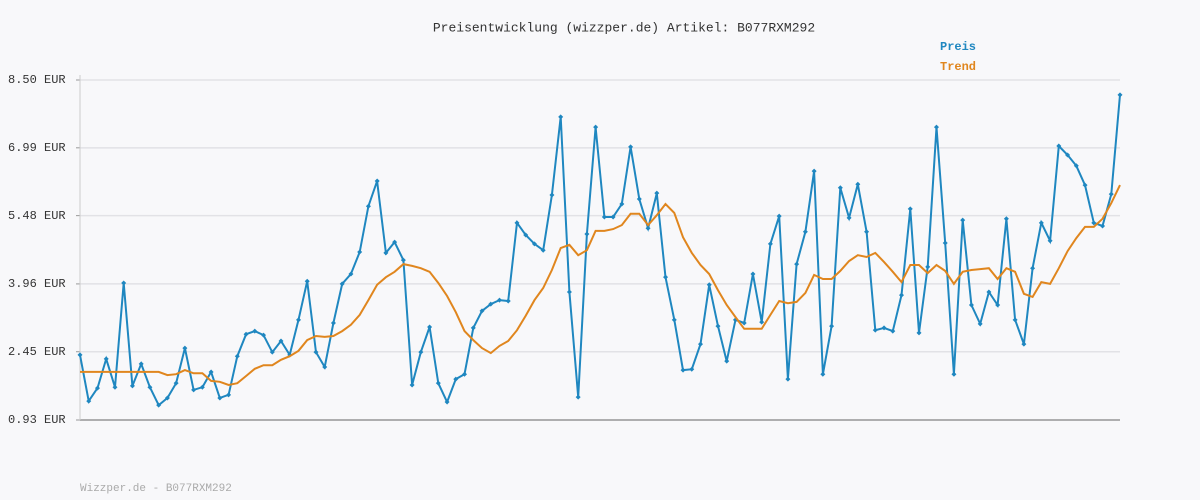  Describe the element at coordinates (958, 47) in the screenshot. I see `legend-label: Preis` at that location.